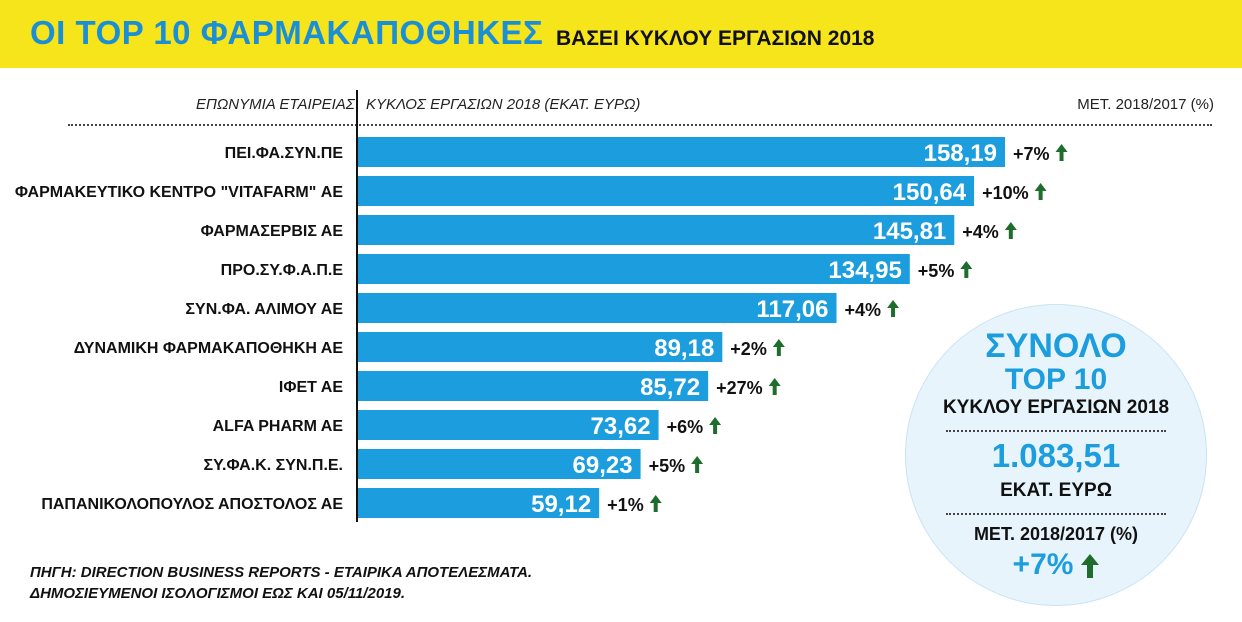  What do you see at coordinates (670, 387) in the screenshot?
I see `bar-value-label: 85,72` at bounding box center [670, 387].